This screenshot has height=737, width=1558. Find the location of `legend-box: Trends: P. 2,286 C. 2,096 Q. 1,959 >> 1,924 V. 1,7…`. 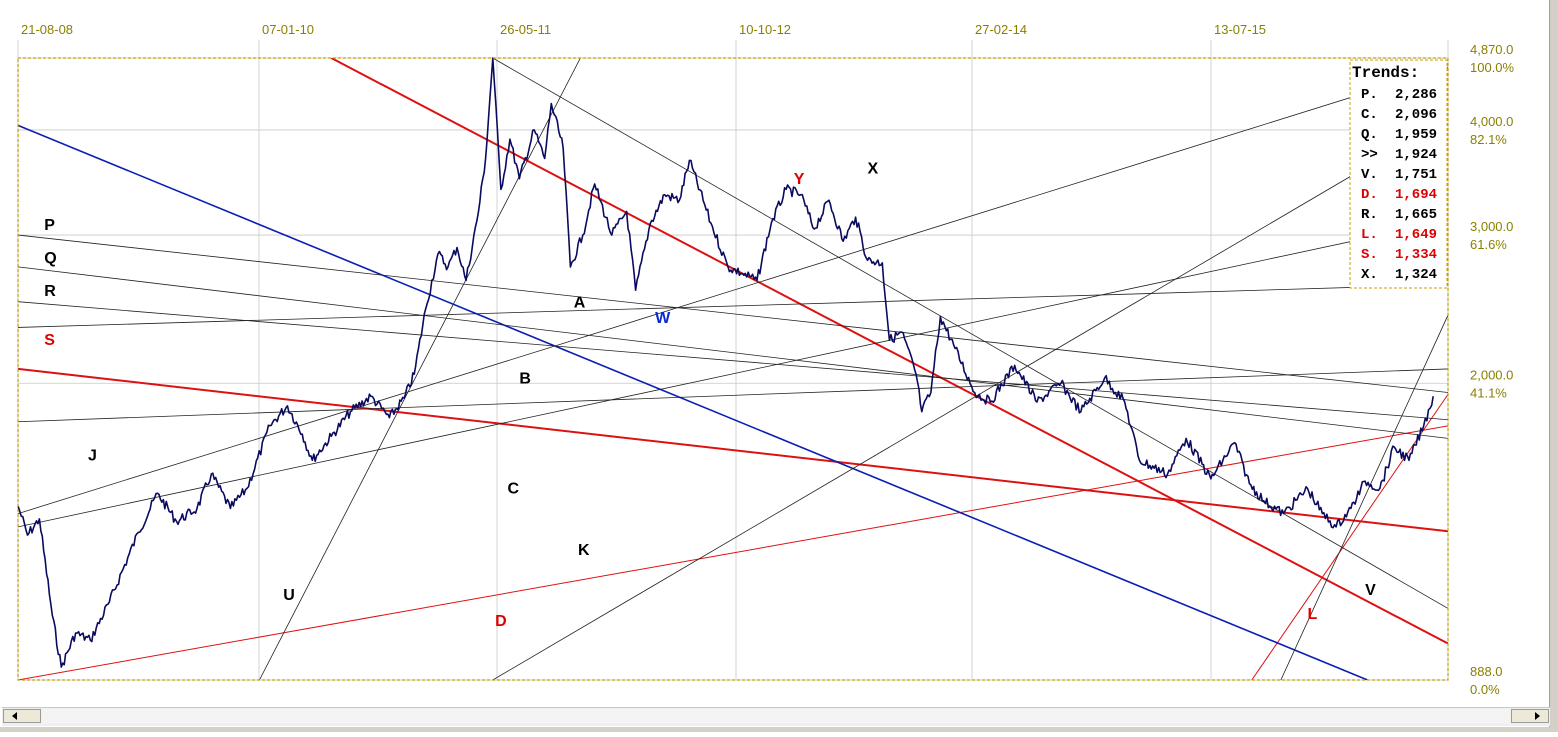

legend-box: Trends: P. 2,286 C. 2,096 Q. 1,959 >> 1,924 V. 1,7… is located at coordinates (1398, 174).